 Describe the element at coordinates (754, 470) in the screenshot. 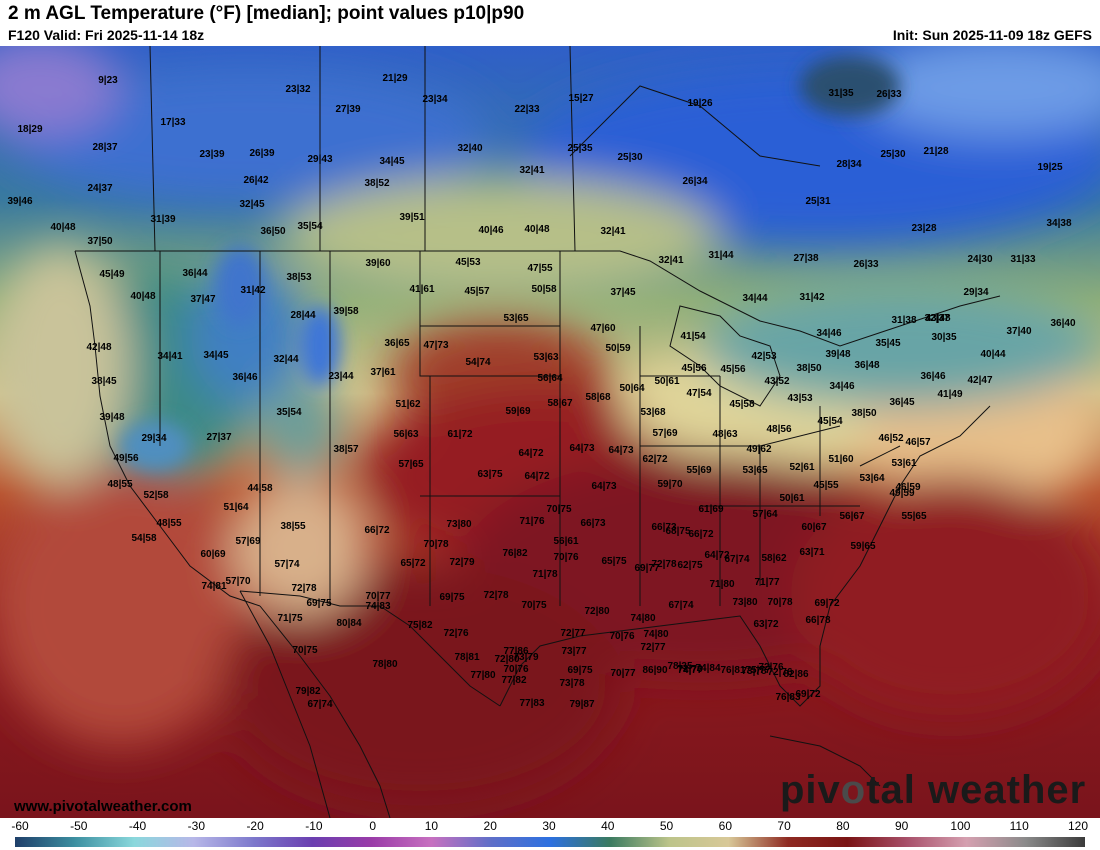

I see `point-value-label: 53|65` at that location.